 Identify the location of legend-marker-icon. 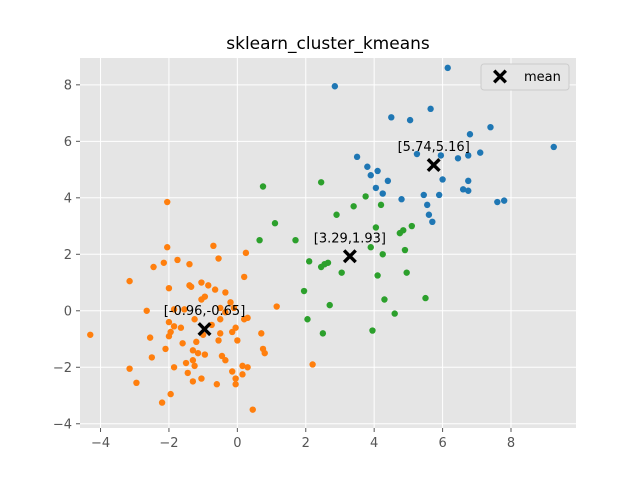
(500, 76).